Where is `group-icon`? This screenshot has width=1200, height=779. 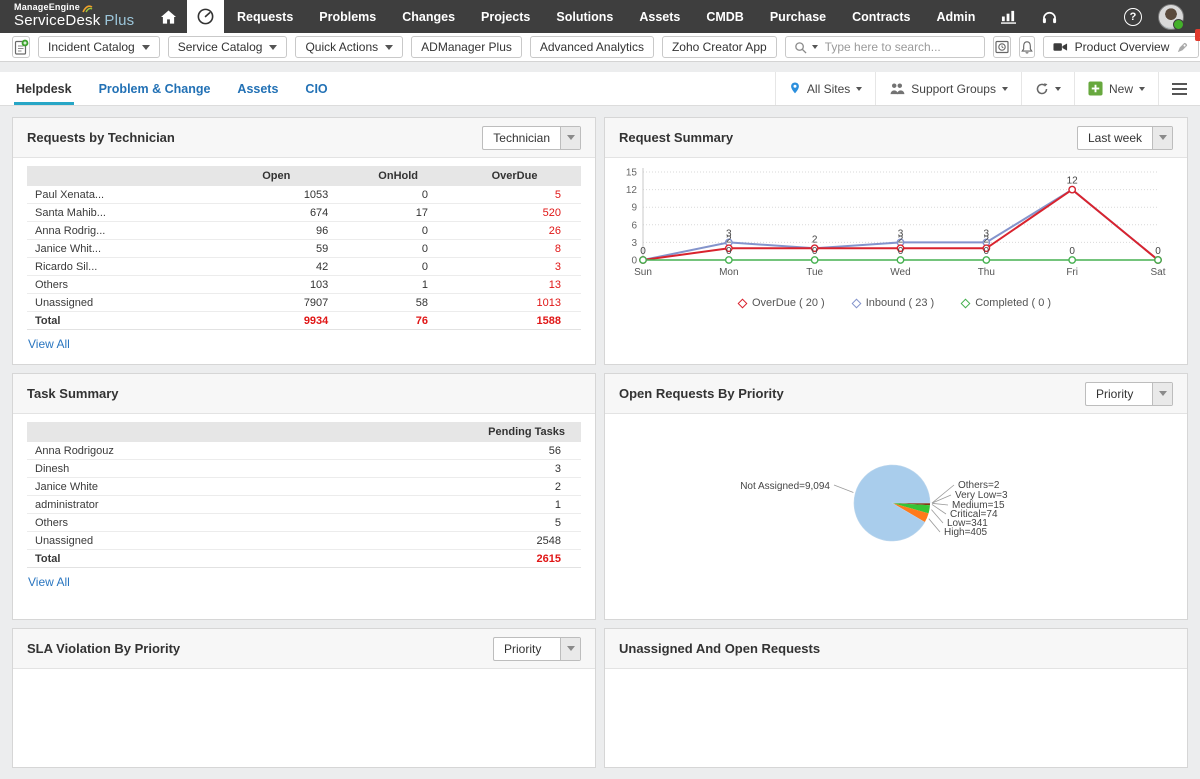
group-icon is located at coordinates (897, 89).